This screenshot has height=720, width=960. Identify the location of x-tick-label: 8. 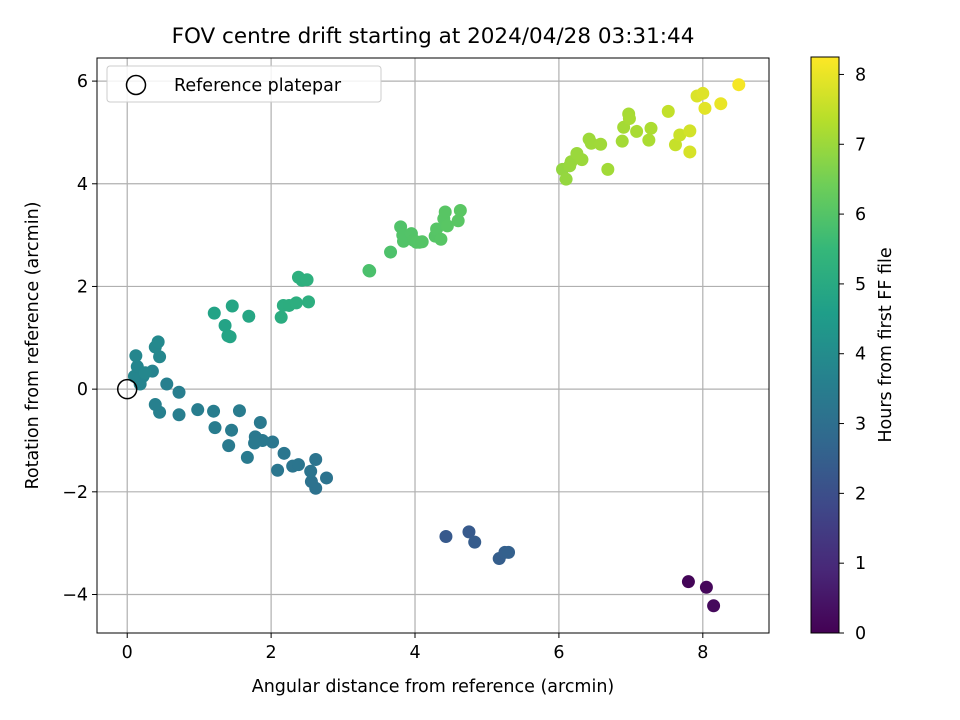
(702, 653).